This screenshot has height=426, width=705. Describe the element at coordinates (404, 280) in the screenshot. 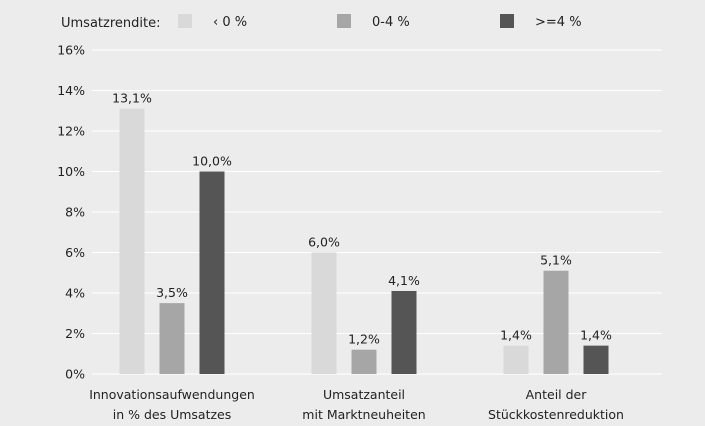

I see `data-label: 4,1%` at that location.